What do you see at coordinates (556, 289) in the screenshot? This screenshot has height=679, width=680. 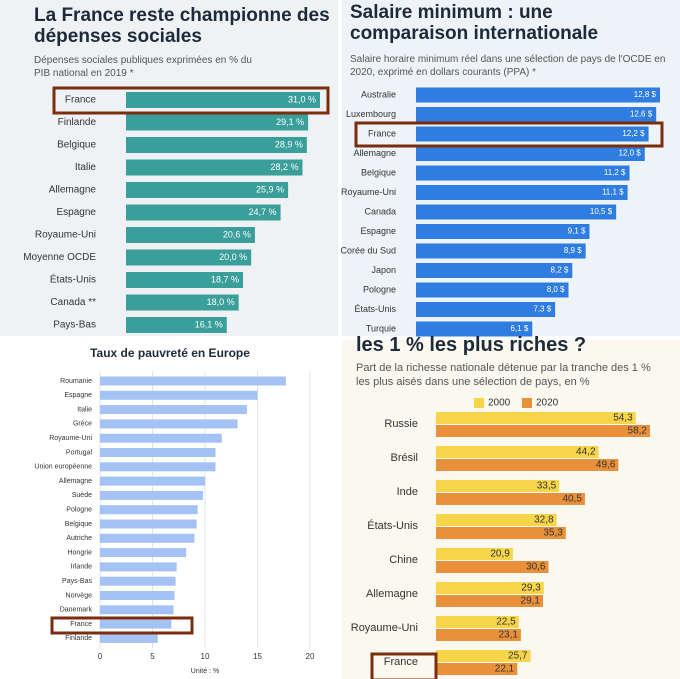 I see `value-label: 8,0 $` at bounding box center [556, 289].